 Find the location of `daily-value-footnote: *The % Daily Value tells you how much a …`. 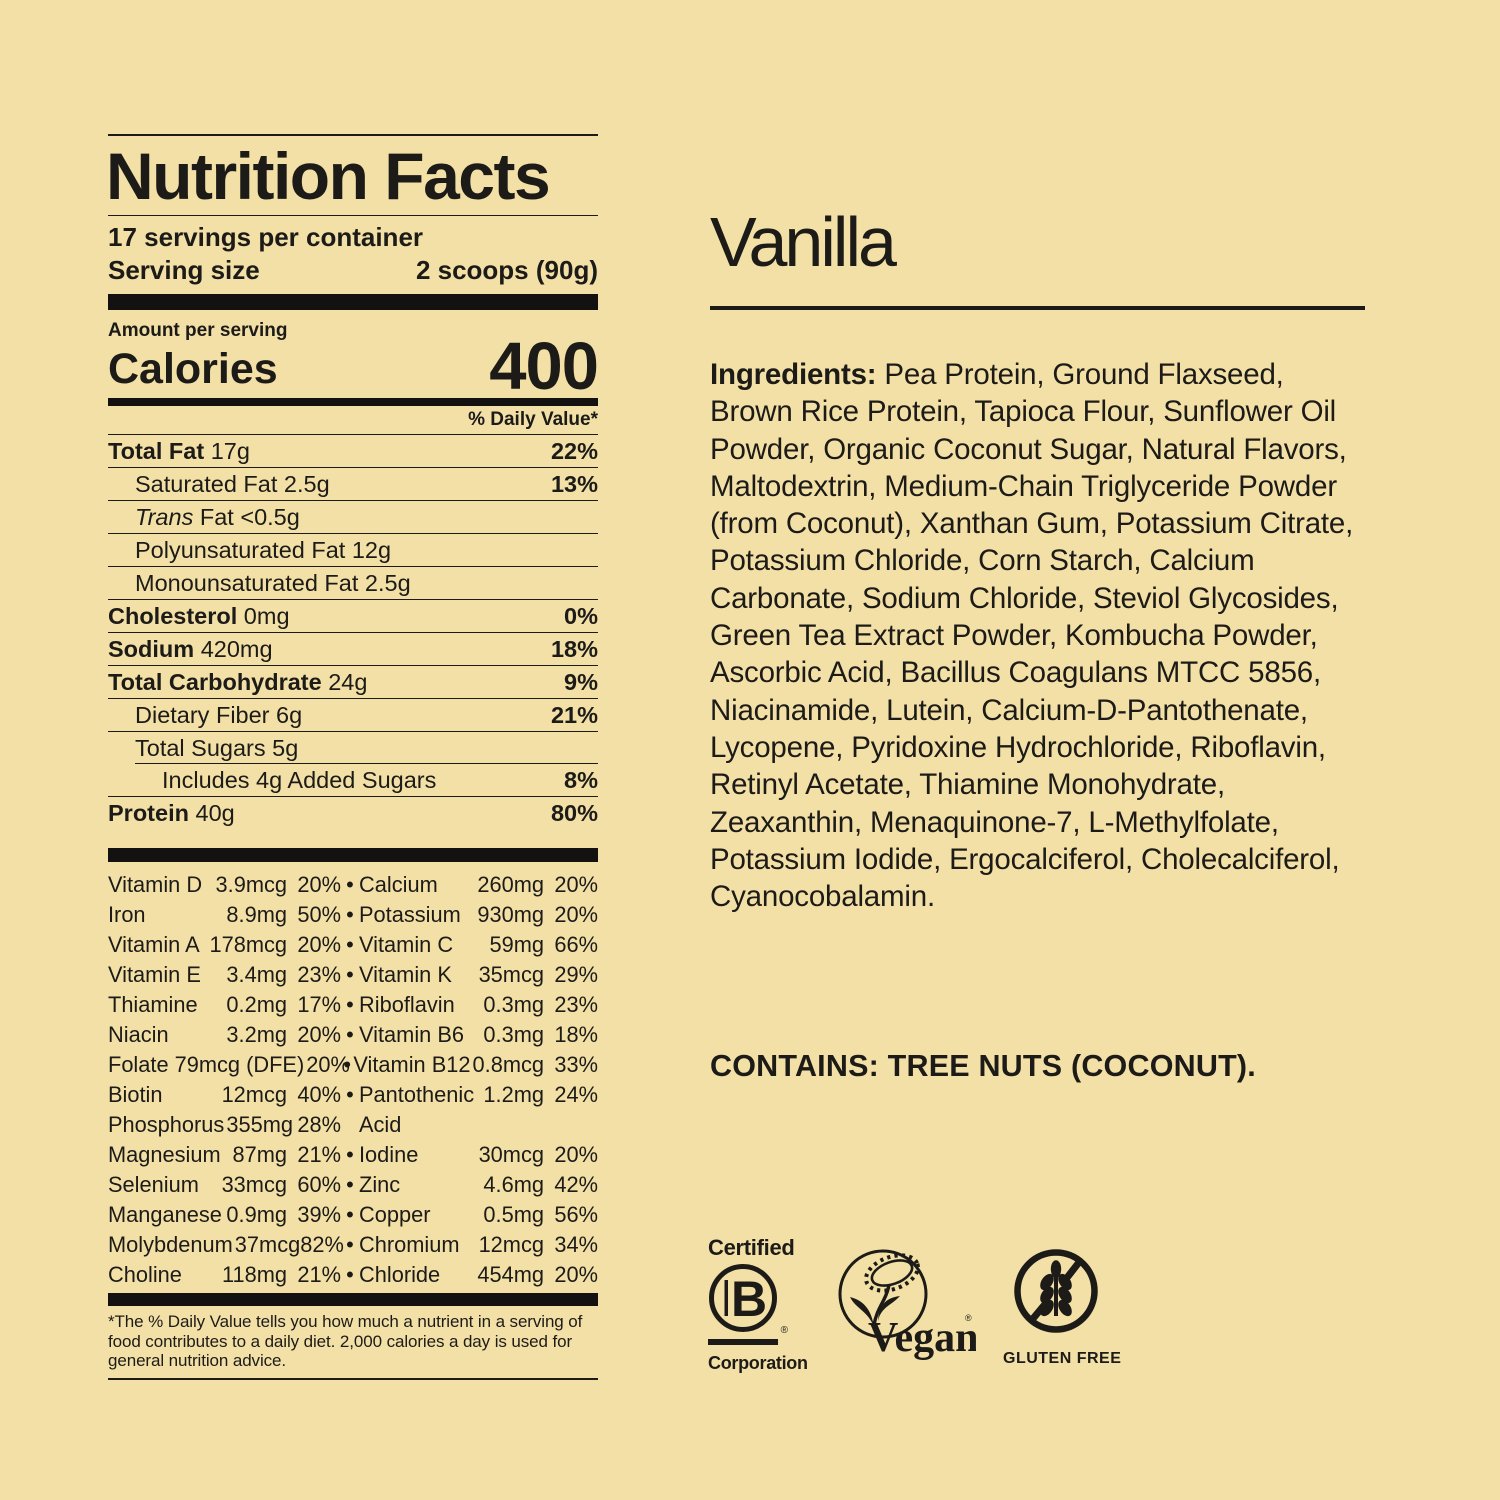

daily-value-footnote: *The % Daily Value tells you how much a … is located at coordinates (345, 1341).